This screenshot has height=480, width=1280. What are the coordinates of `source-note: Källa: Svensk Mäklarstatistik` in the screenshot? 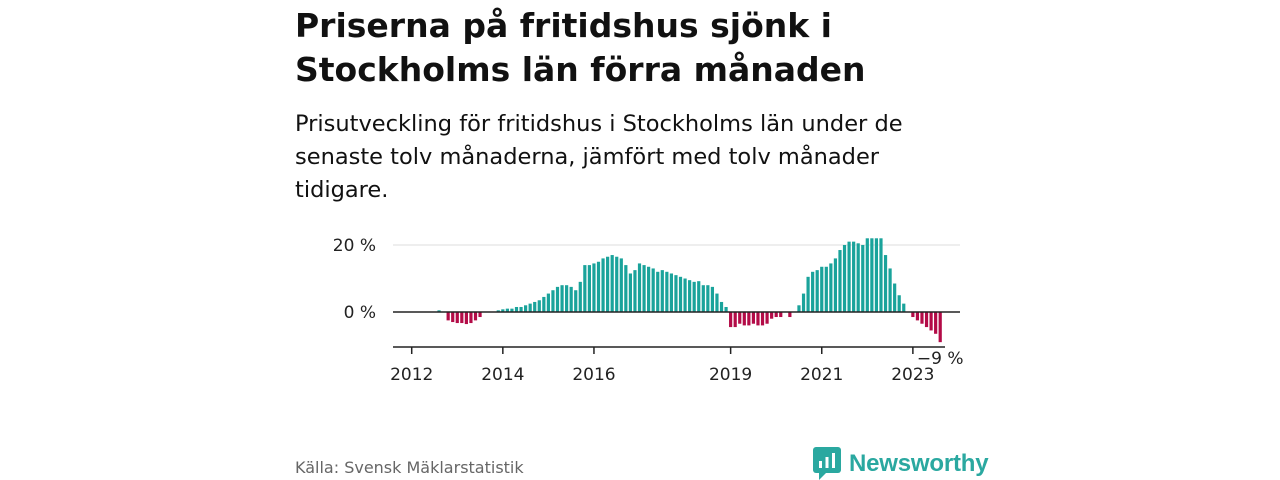 It's located at (409, 467).